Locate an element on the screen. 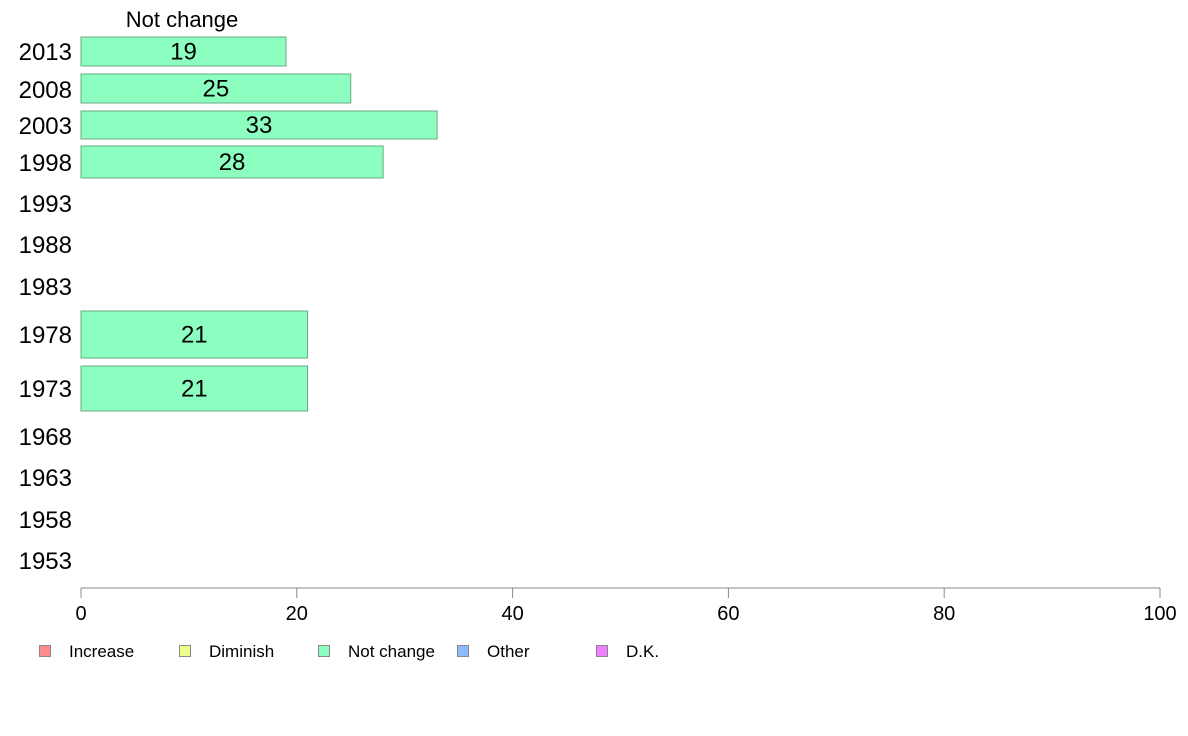 This screenshot has width=1188, height=736. bar-1973 is located at coordinates (194, 388).